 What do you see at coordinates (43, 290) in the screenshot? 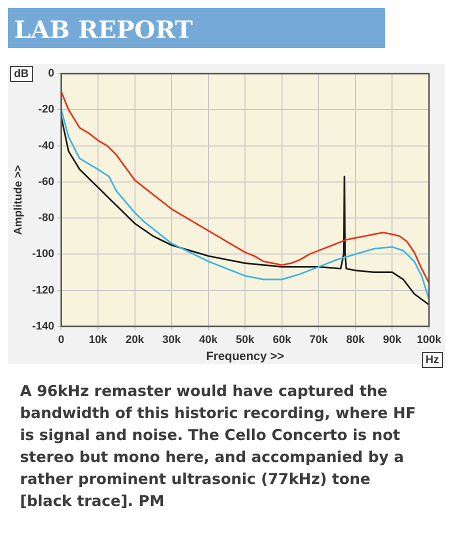
I see `y-tick-label: -120` at bounding box center [43, 290].